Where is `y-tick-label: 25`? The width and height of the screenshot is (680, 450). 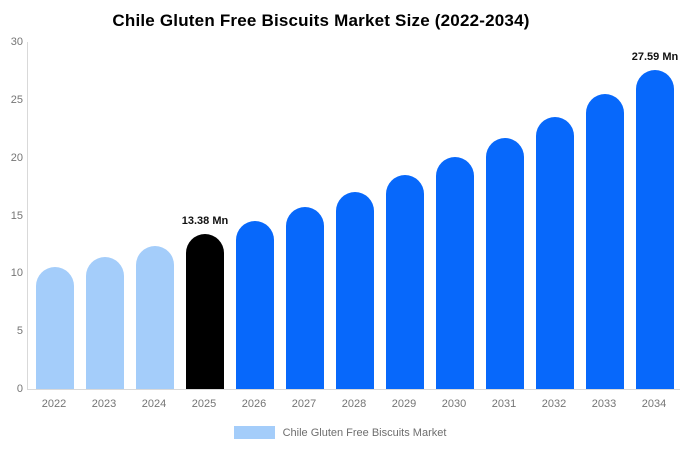
y-tick-label: 25 is located at coordinates (16, 99).